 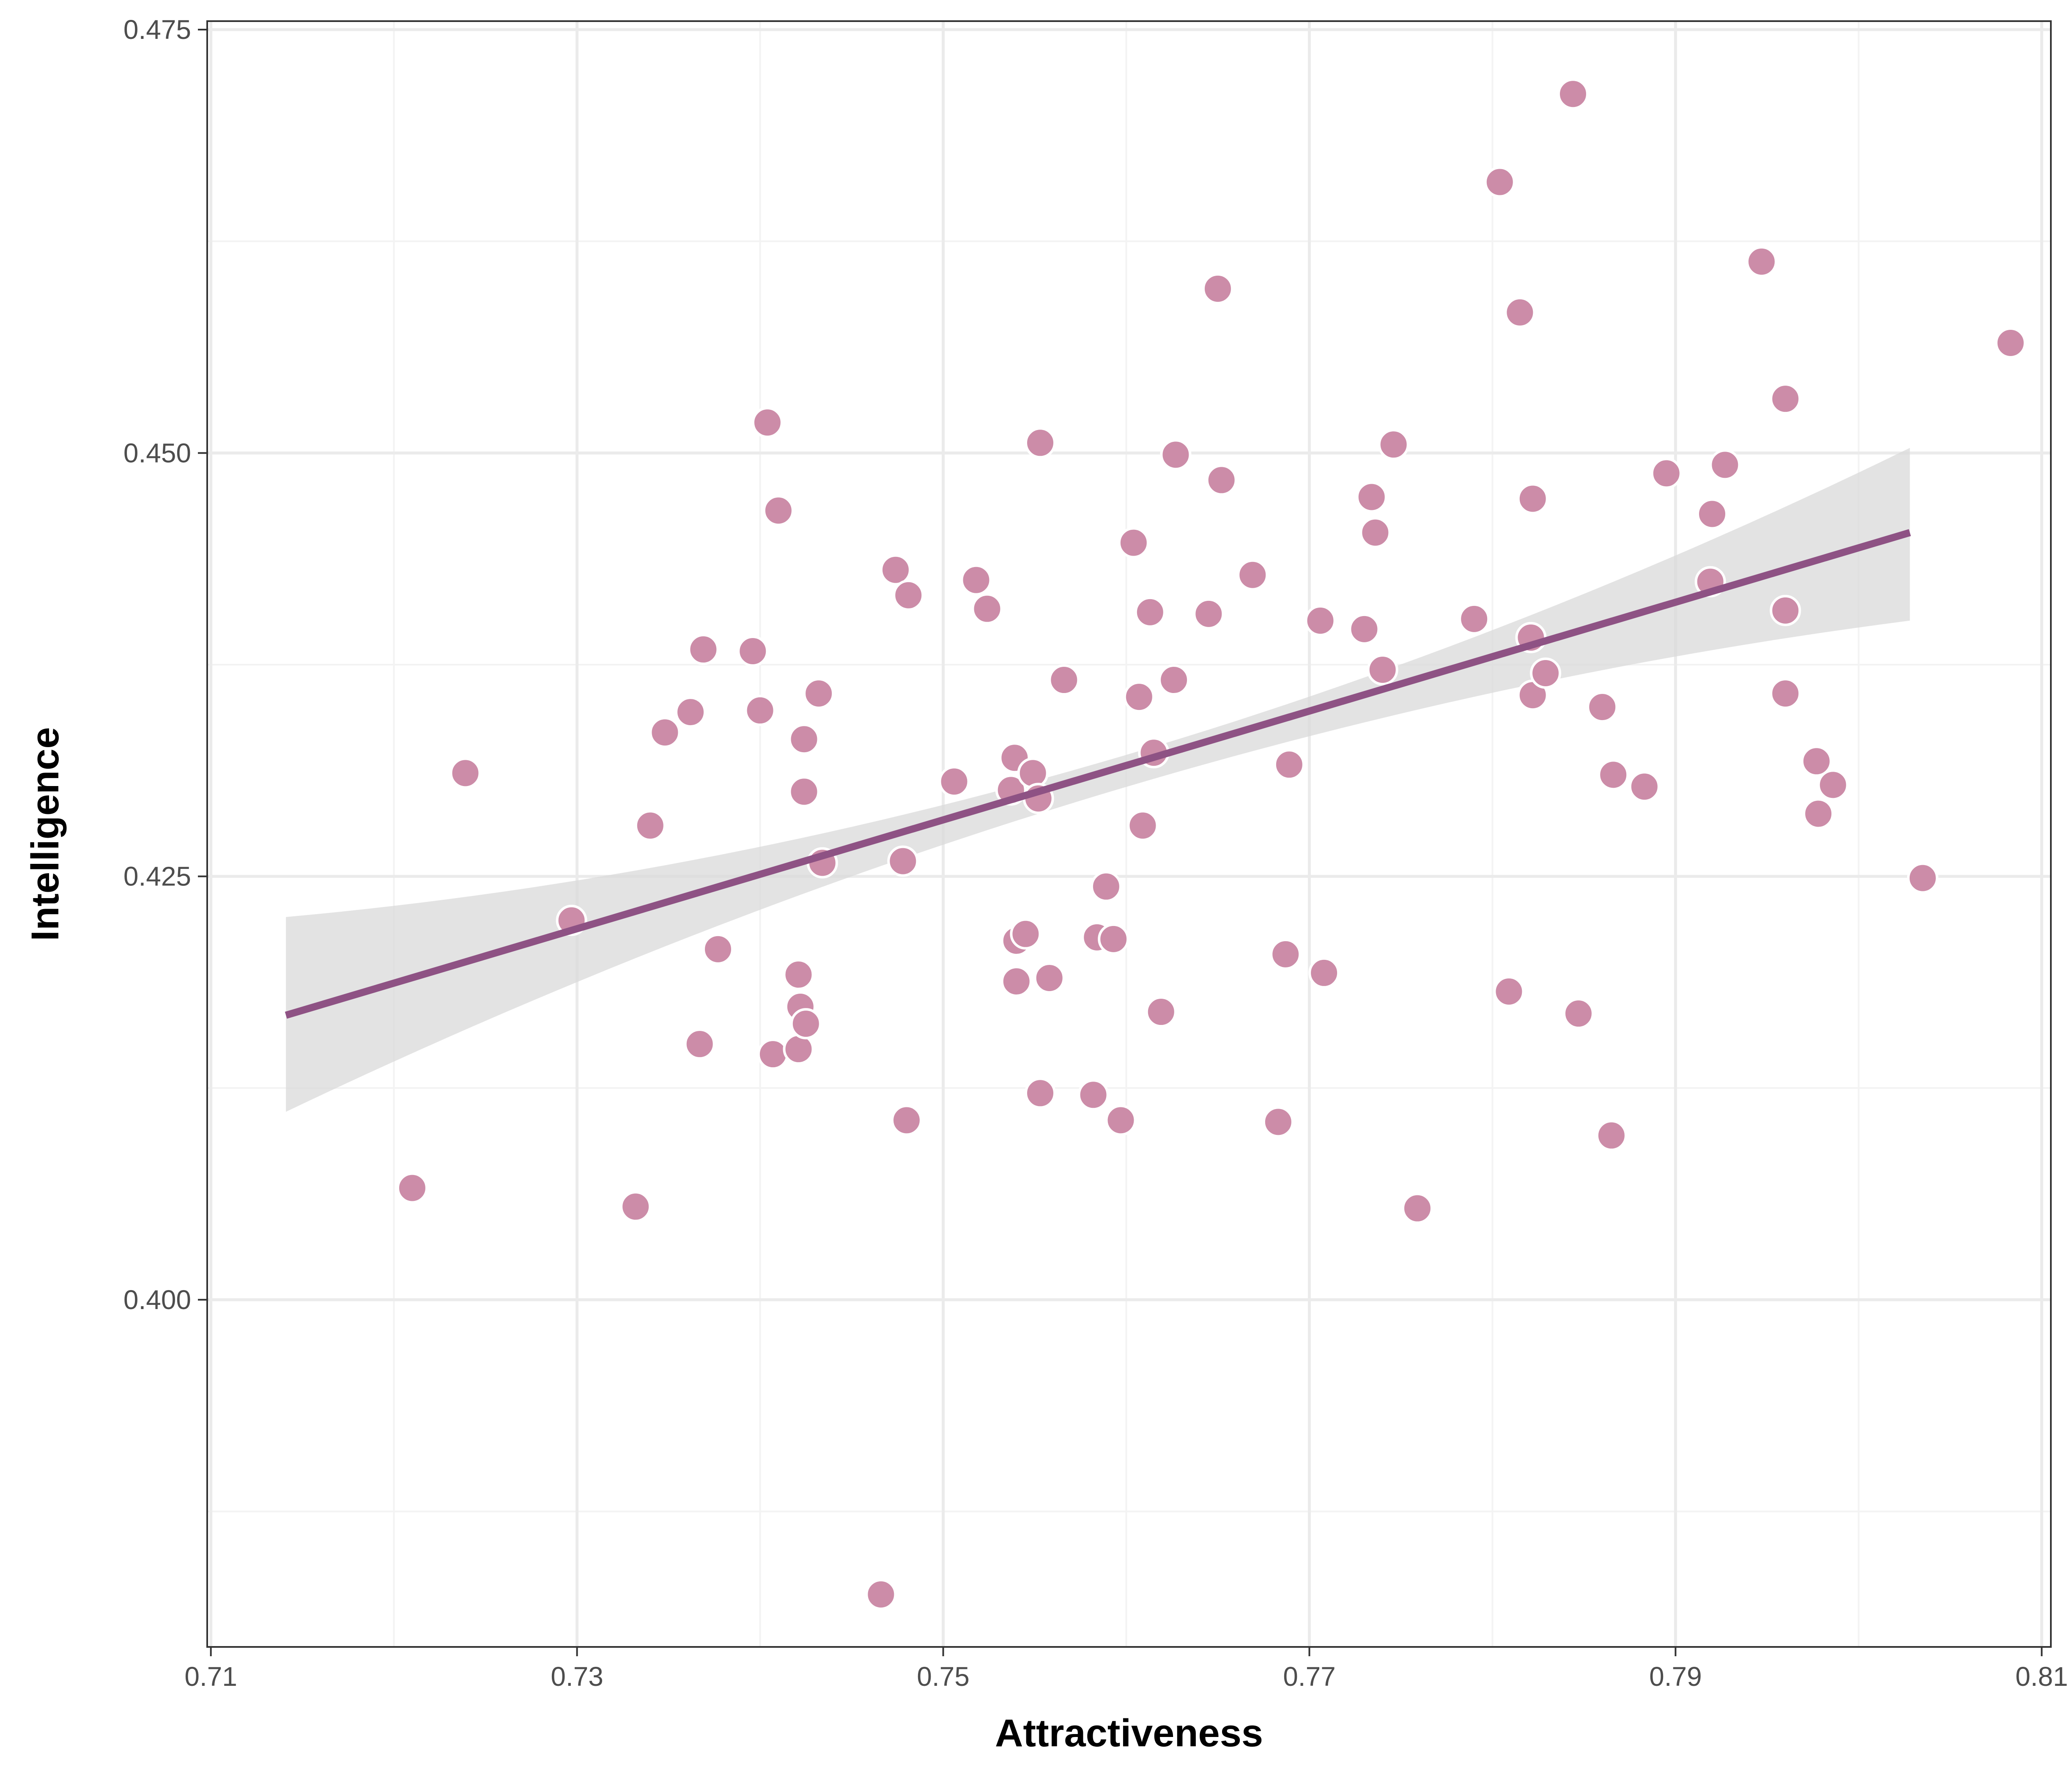 I want to click on x-tick-label: 0.73, so click(x=577, y=1677).